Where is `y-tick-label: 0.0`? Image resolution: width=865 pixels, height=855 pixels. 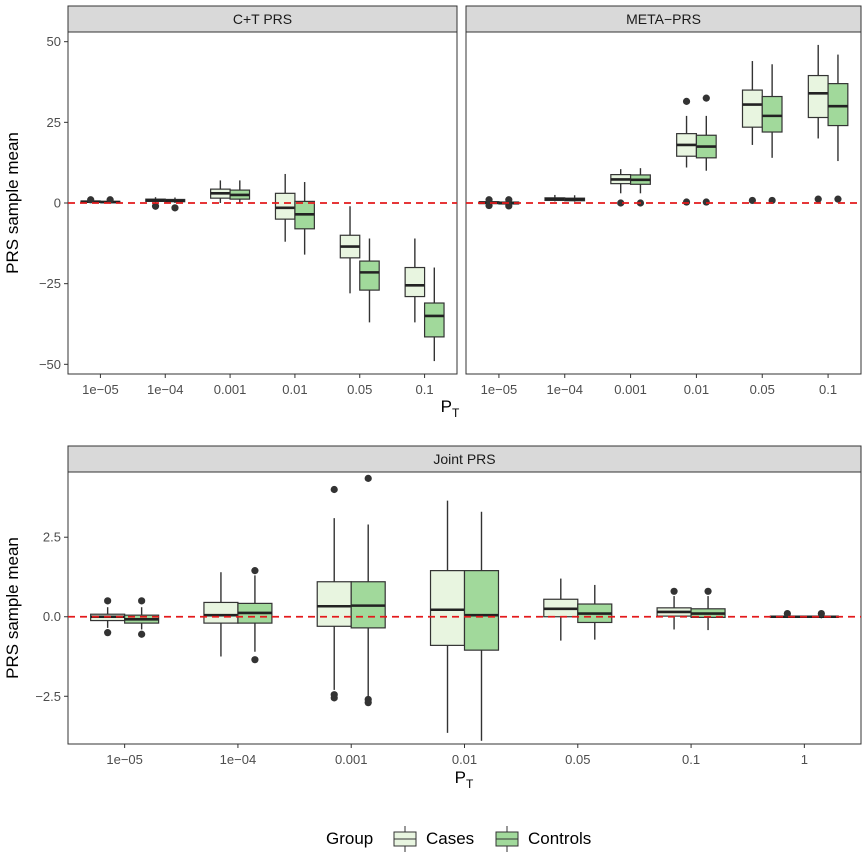
y-tick-label: 0.0 is located at coordinates (52, 616).